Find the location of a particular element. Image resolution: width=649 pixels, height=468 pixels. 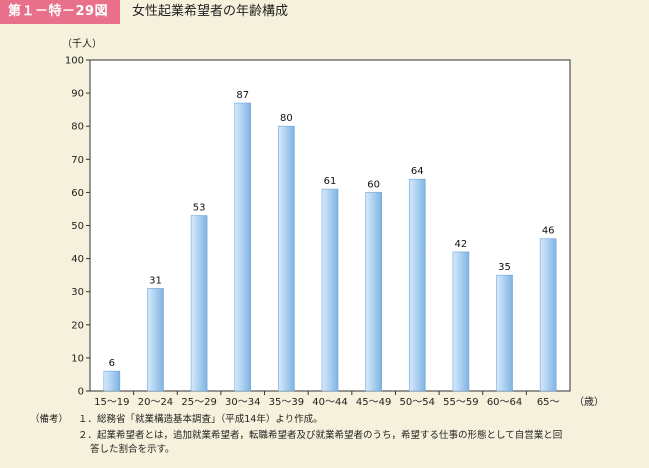

data-label-30～34: 87 is located at coordinates (242, 95).